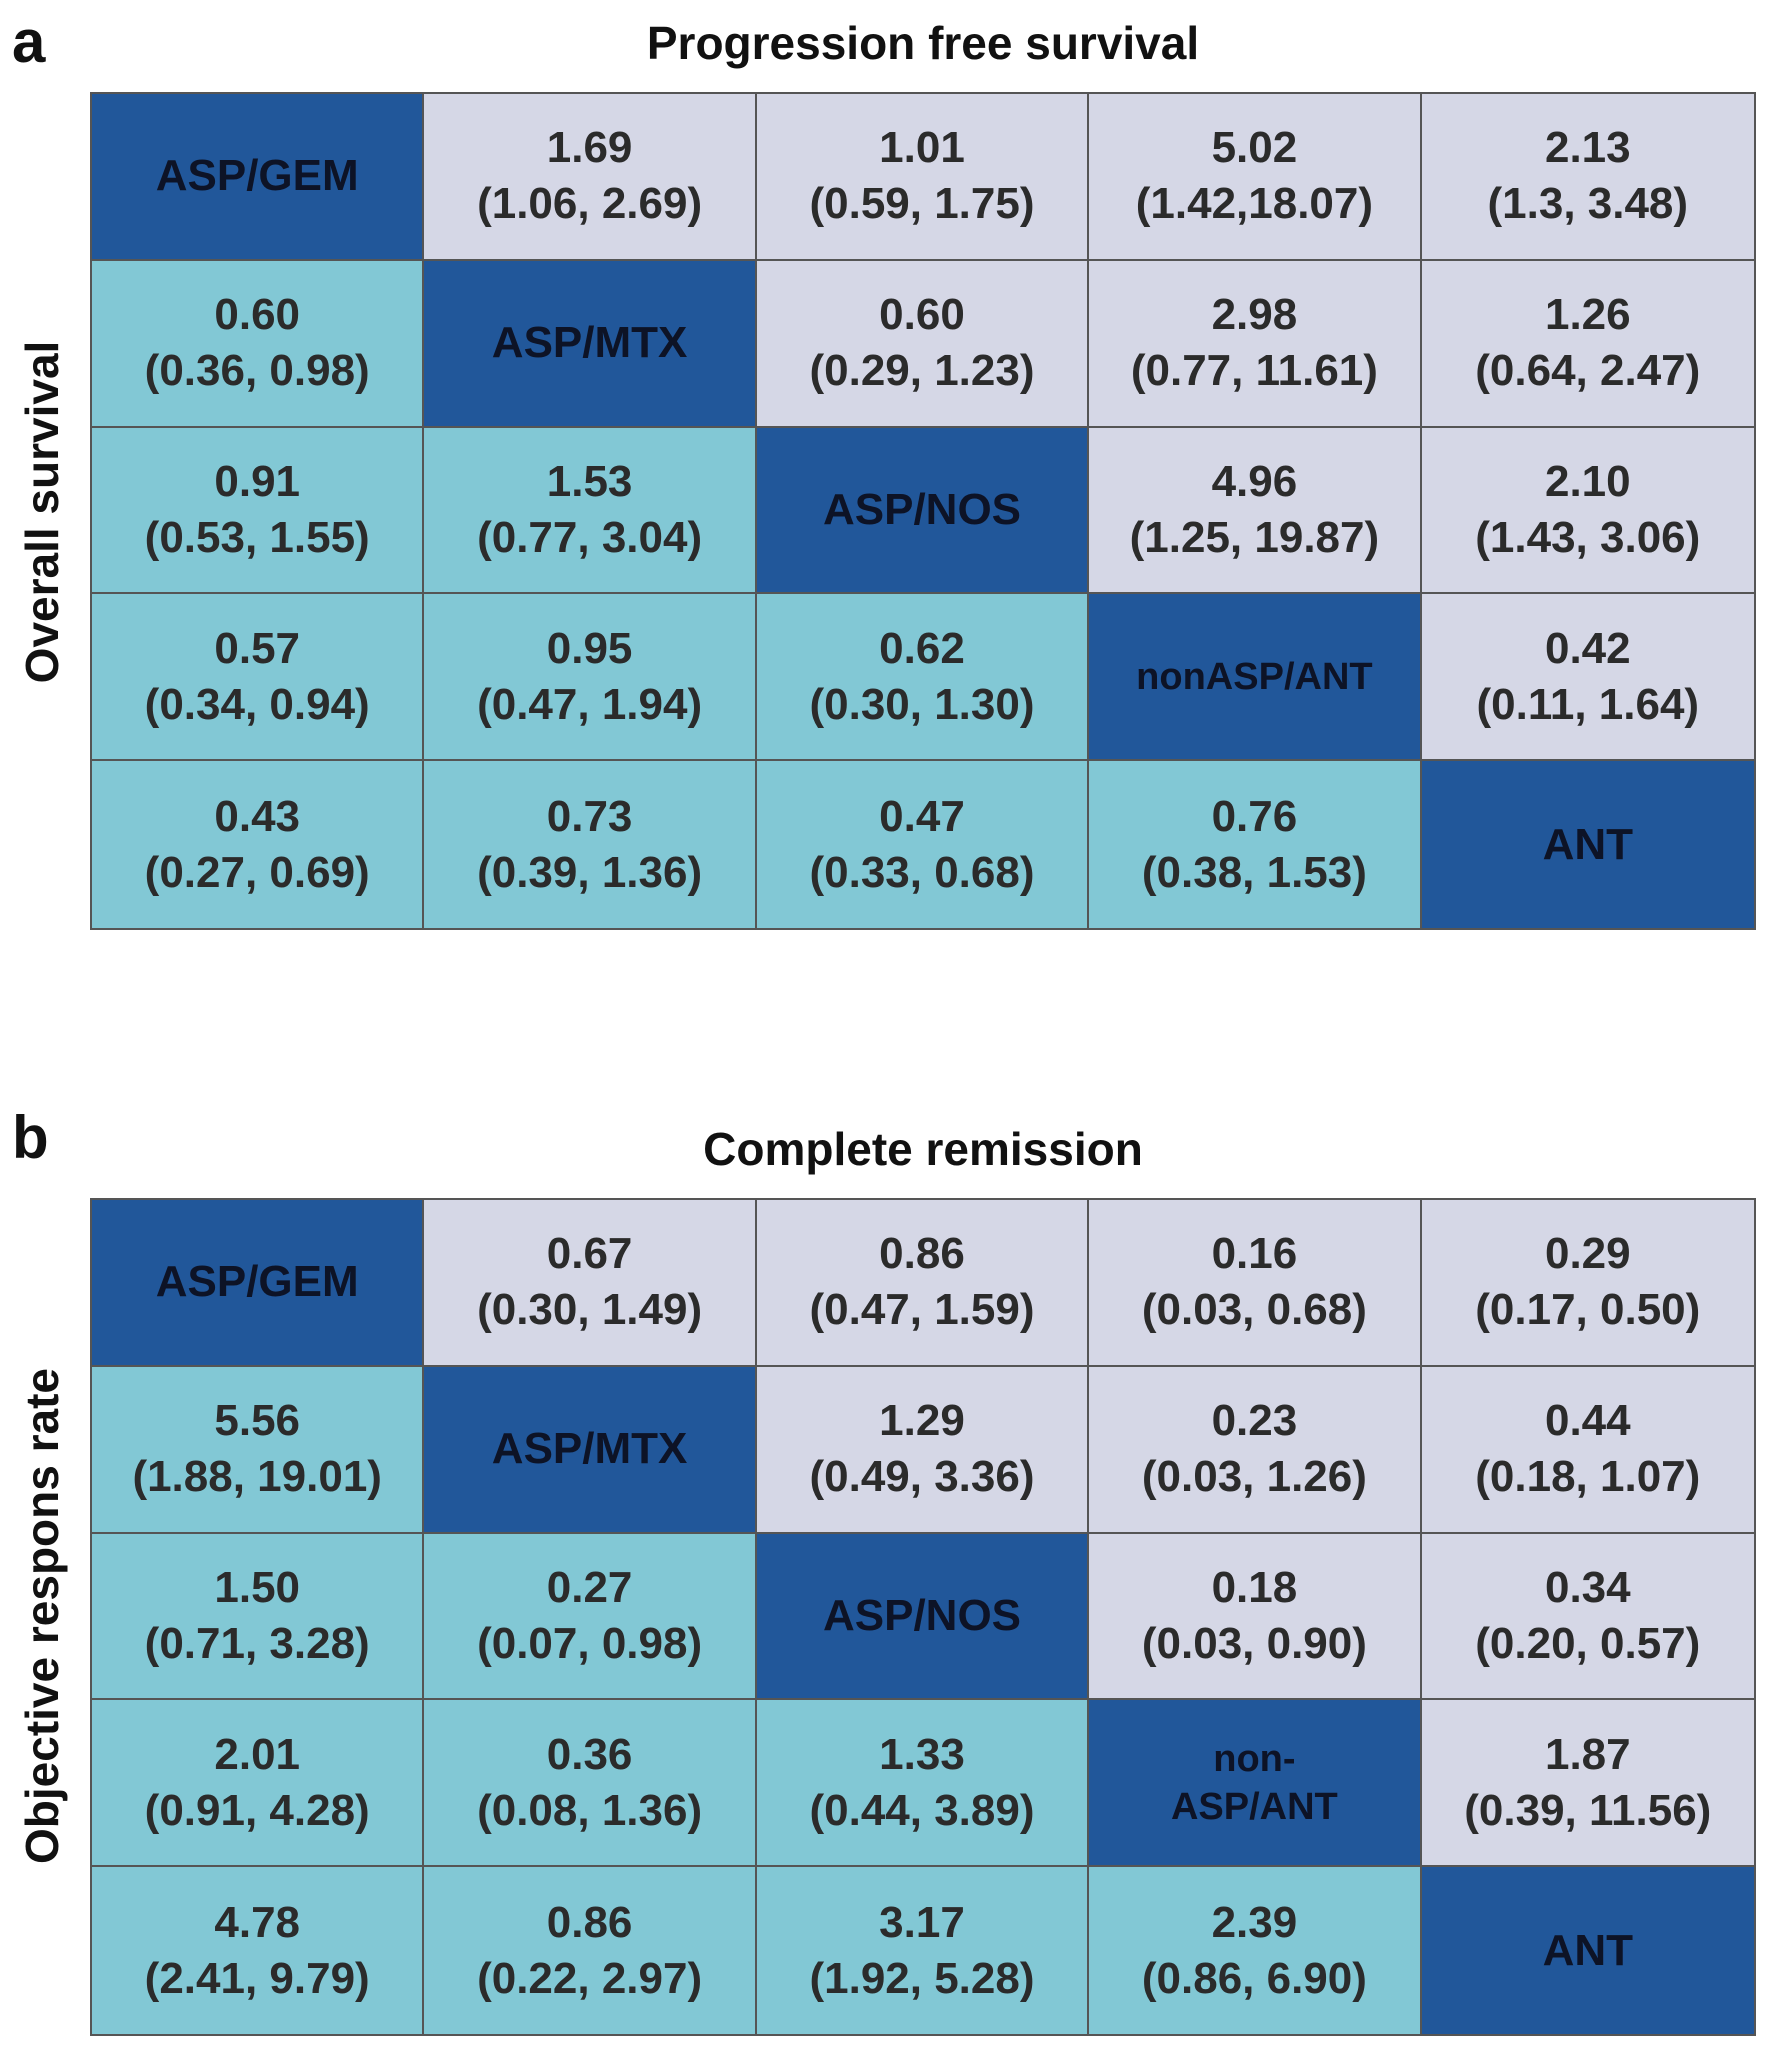 The width and height of the screenshot is (1772, 2063). I want to click on upper-comparison-cell: 5.02 (1.42,18.07), so click(1255, 177).